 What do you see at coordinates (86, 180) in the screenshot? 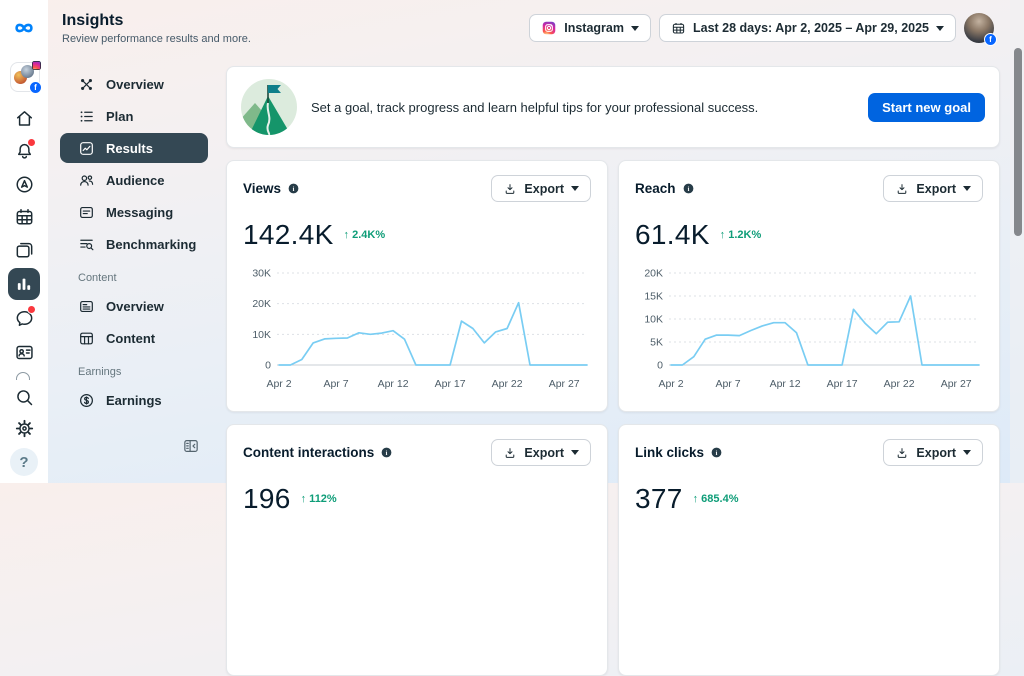
I see `audience-people-icon` at bounding box center [86, 180].